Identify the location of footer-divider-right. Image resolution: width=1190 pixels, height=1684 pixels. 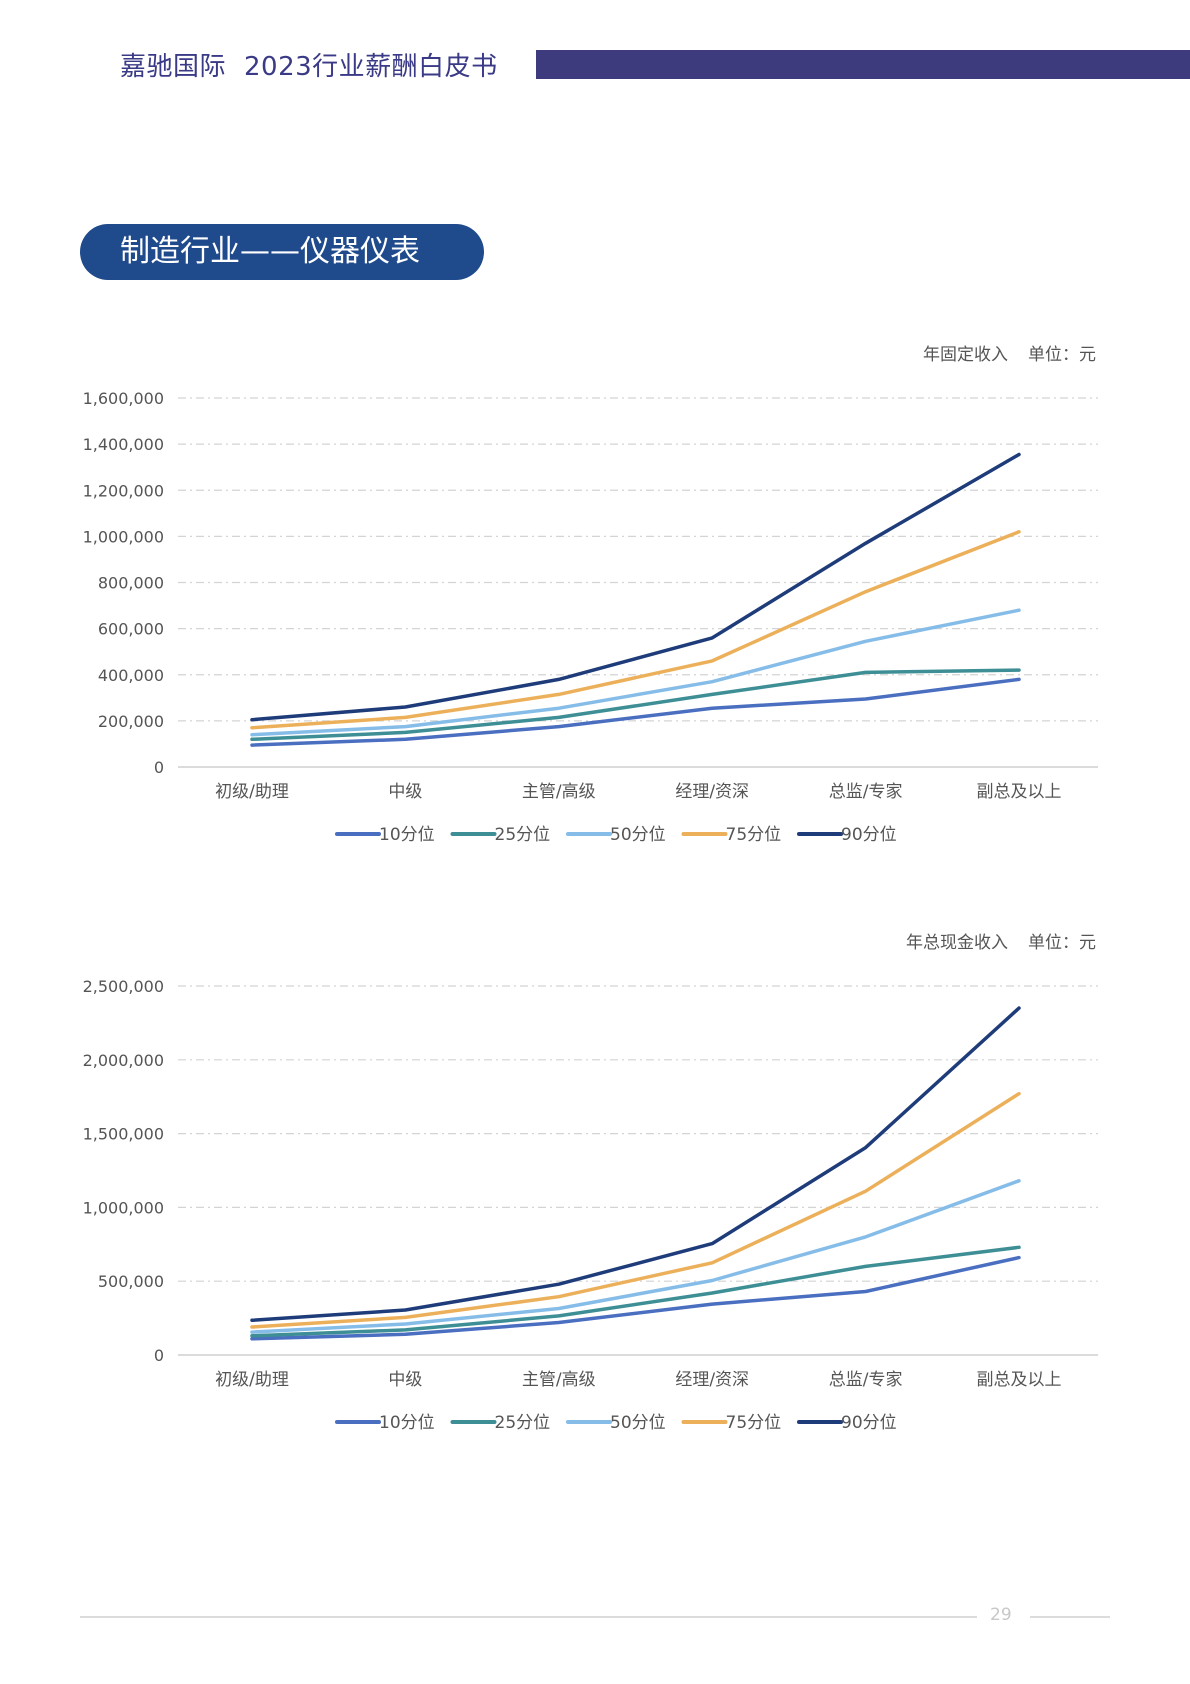
(1070, 1617).